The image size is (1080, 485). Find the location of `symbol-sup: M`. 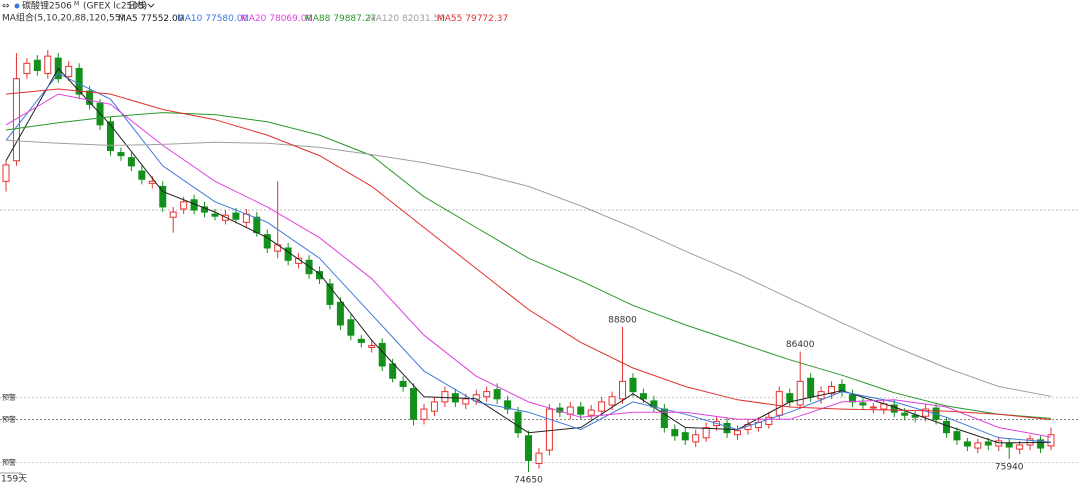

symbol-sup: M is located at coordinates (76, 4).